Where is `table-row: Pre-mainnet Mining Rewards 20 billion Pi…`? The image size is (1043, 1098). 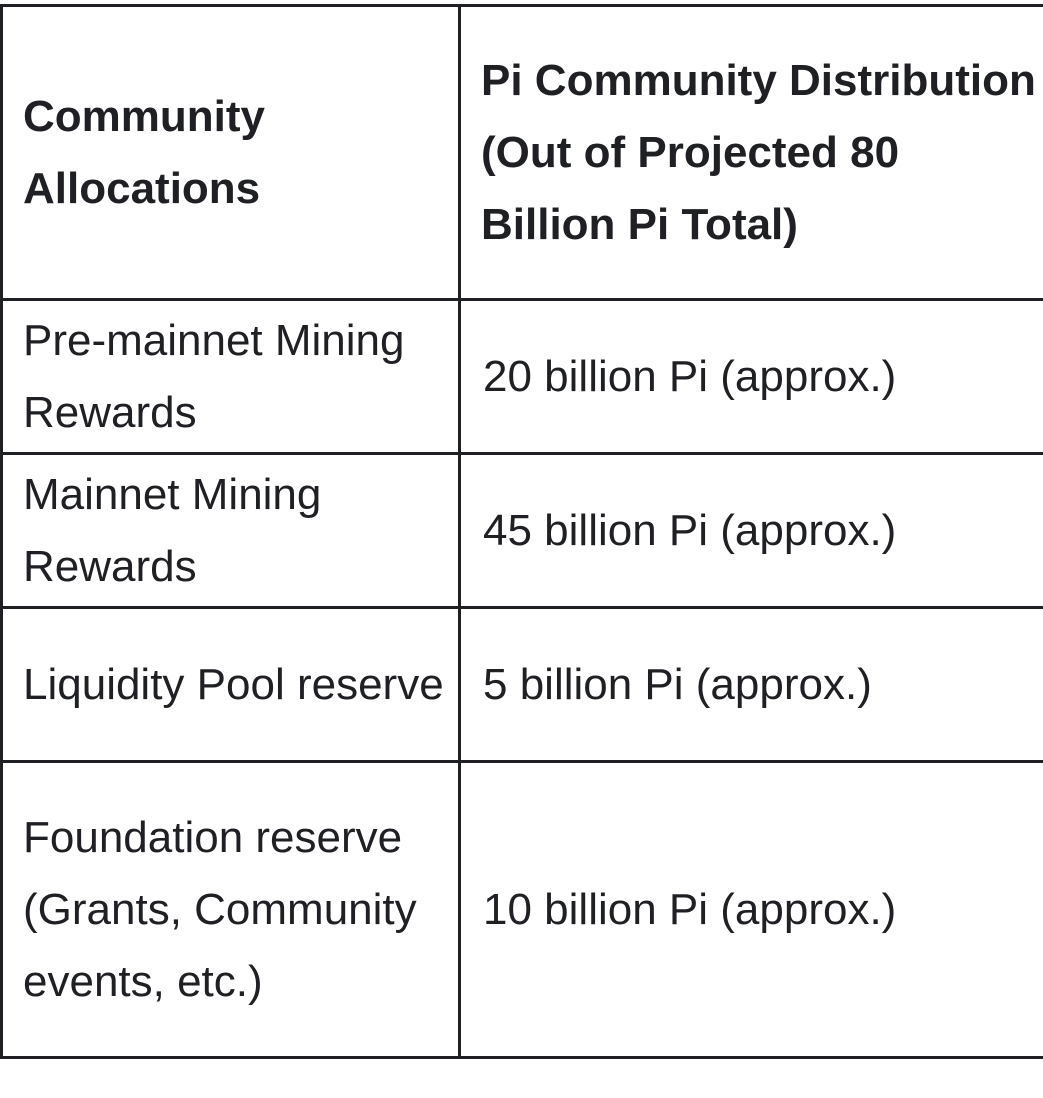
table-row: Pre-mainnet Mining Rewards 20 billion Pi… is located at coordinates (521, 376).